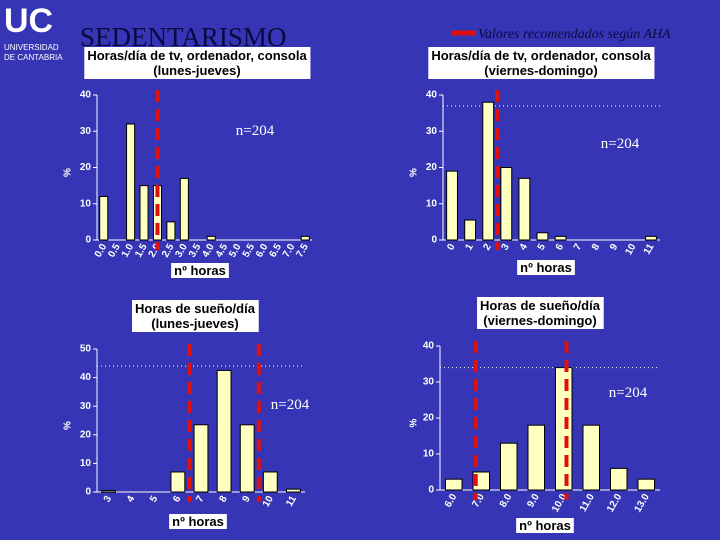  I want to click on logo-mark: UC, so click(28, 21).